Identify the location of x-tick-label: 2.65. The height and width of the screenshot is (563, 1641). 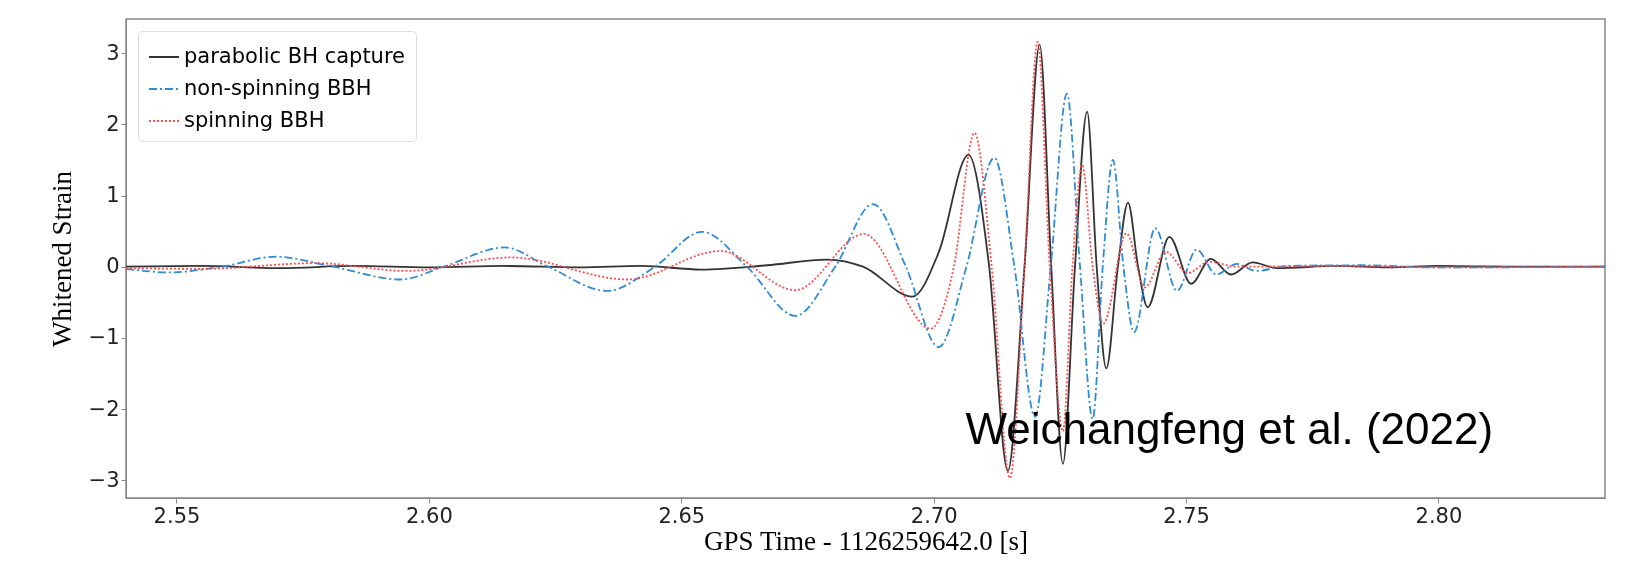
(682, 515).